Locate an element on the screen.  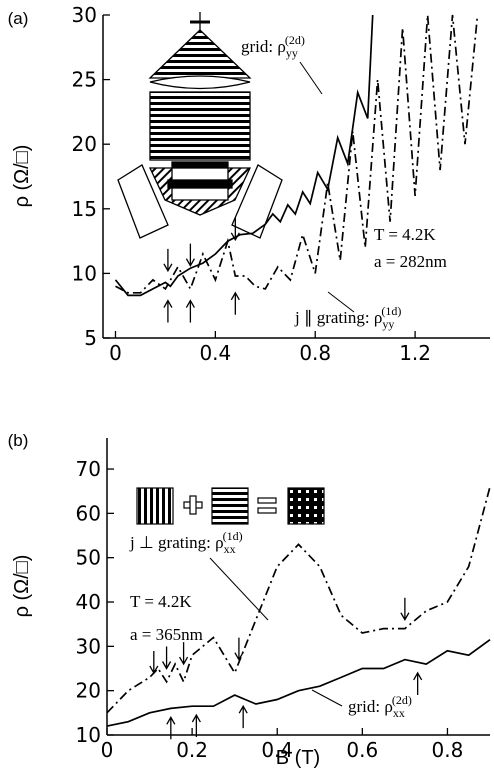
annotation-text: a = 365nm is located at coordinates (166, 634).